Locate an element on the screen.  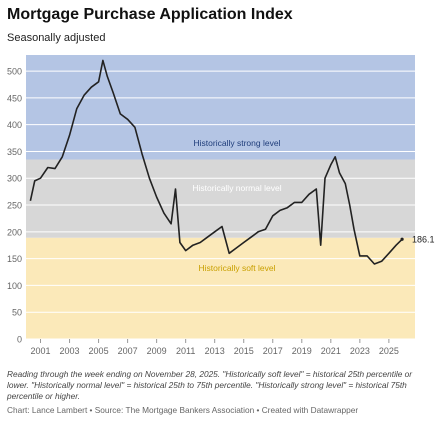
x-tick-label: 2007 is located at coordinates (128, 351).